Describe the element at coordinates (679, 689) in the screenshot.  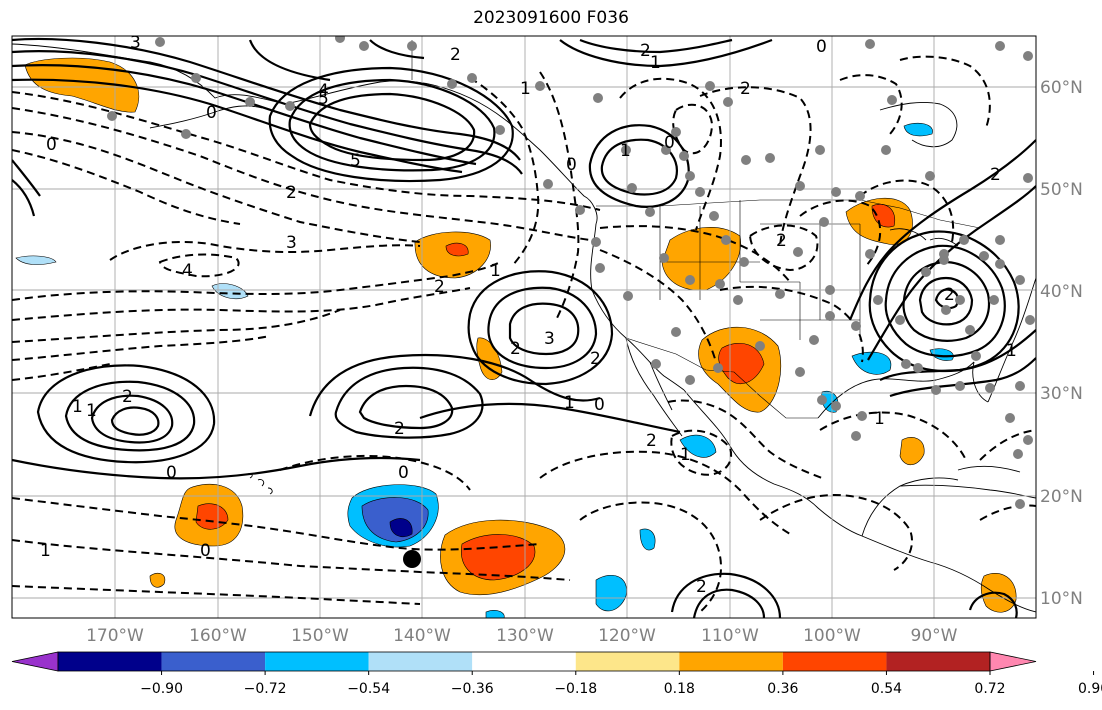
I see `colorbar-tick-label: 0.18` at that location.